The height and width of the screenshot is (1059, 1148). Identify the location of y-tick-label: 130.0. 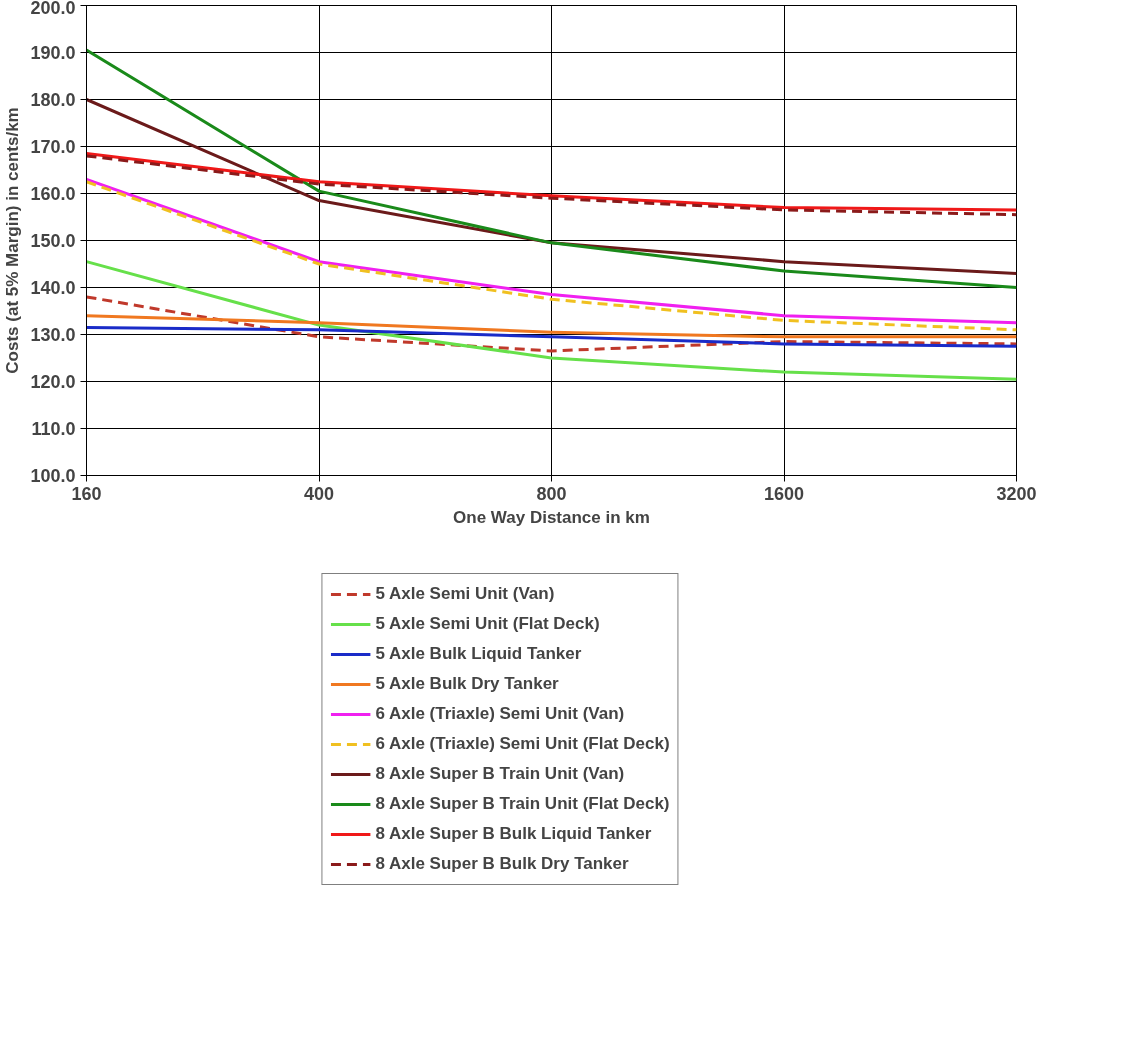
(53, 335).